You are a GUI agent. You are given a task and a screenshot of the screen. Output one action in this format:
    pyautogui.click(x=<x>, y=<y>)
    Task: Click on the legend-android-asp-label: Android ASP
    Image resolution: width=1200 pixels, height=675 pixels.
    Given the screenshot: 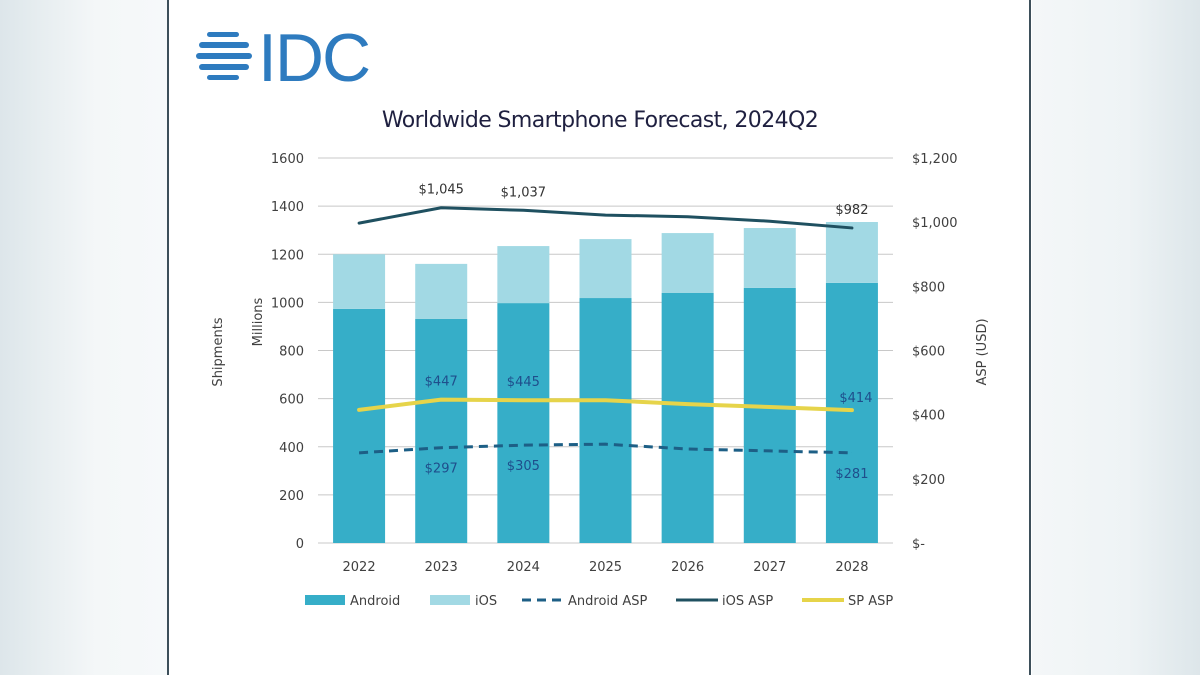 What is the action you would take?
    pyautogui.click(x=608, y=601)
    